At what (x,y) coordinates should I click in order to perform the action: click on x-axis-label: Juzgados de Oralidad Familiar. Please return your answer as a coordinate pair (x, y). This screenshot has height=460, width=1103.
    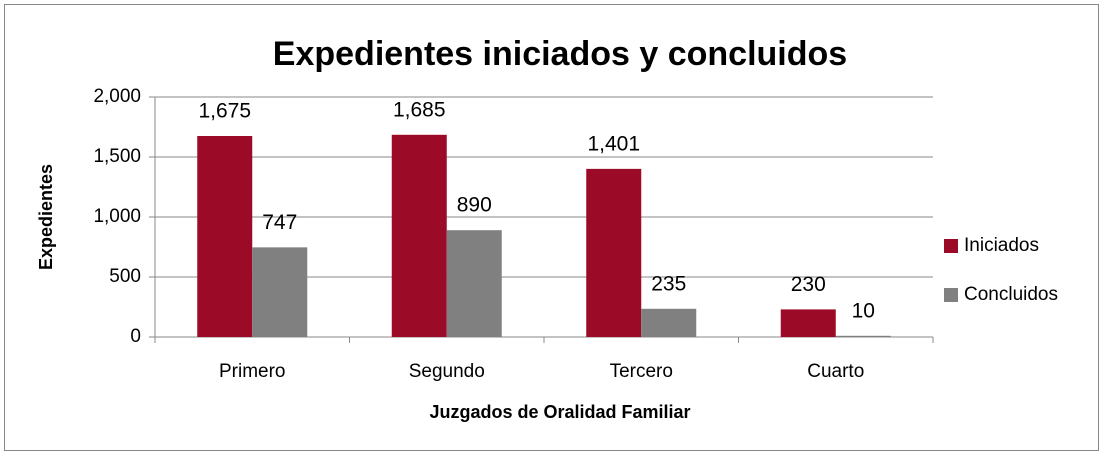
    Looking at the image, I should click on (559, 412).